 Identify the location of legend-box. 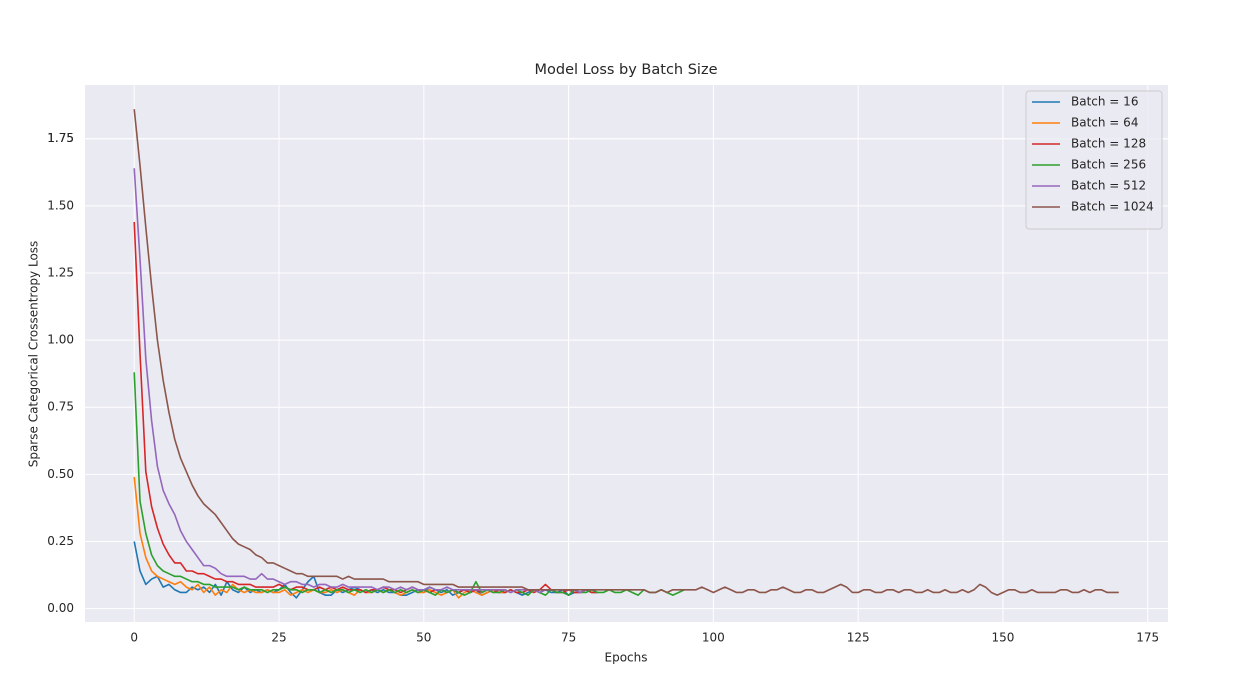
(1094, 160).